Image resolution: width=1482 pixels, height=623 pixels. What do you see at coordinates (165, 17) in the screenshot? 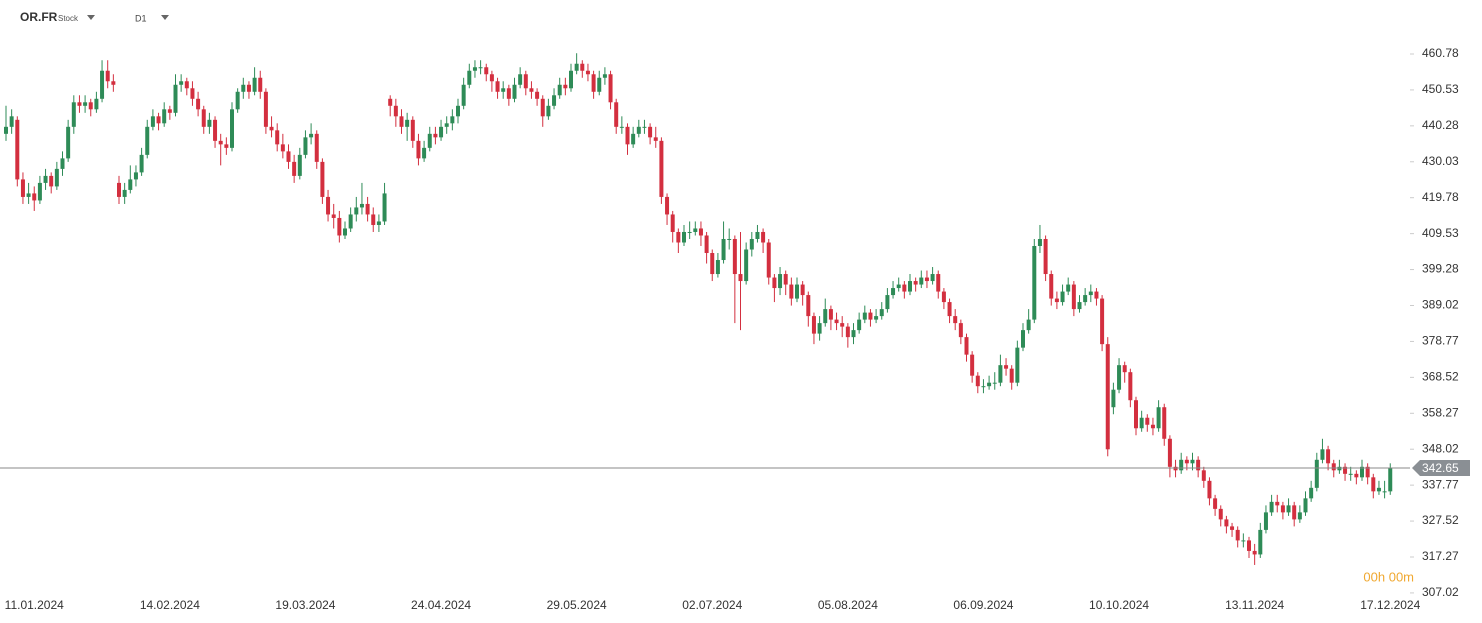
I see `timeframe-dropdown` at bounding box center [165, 17].